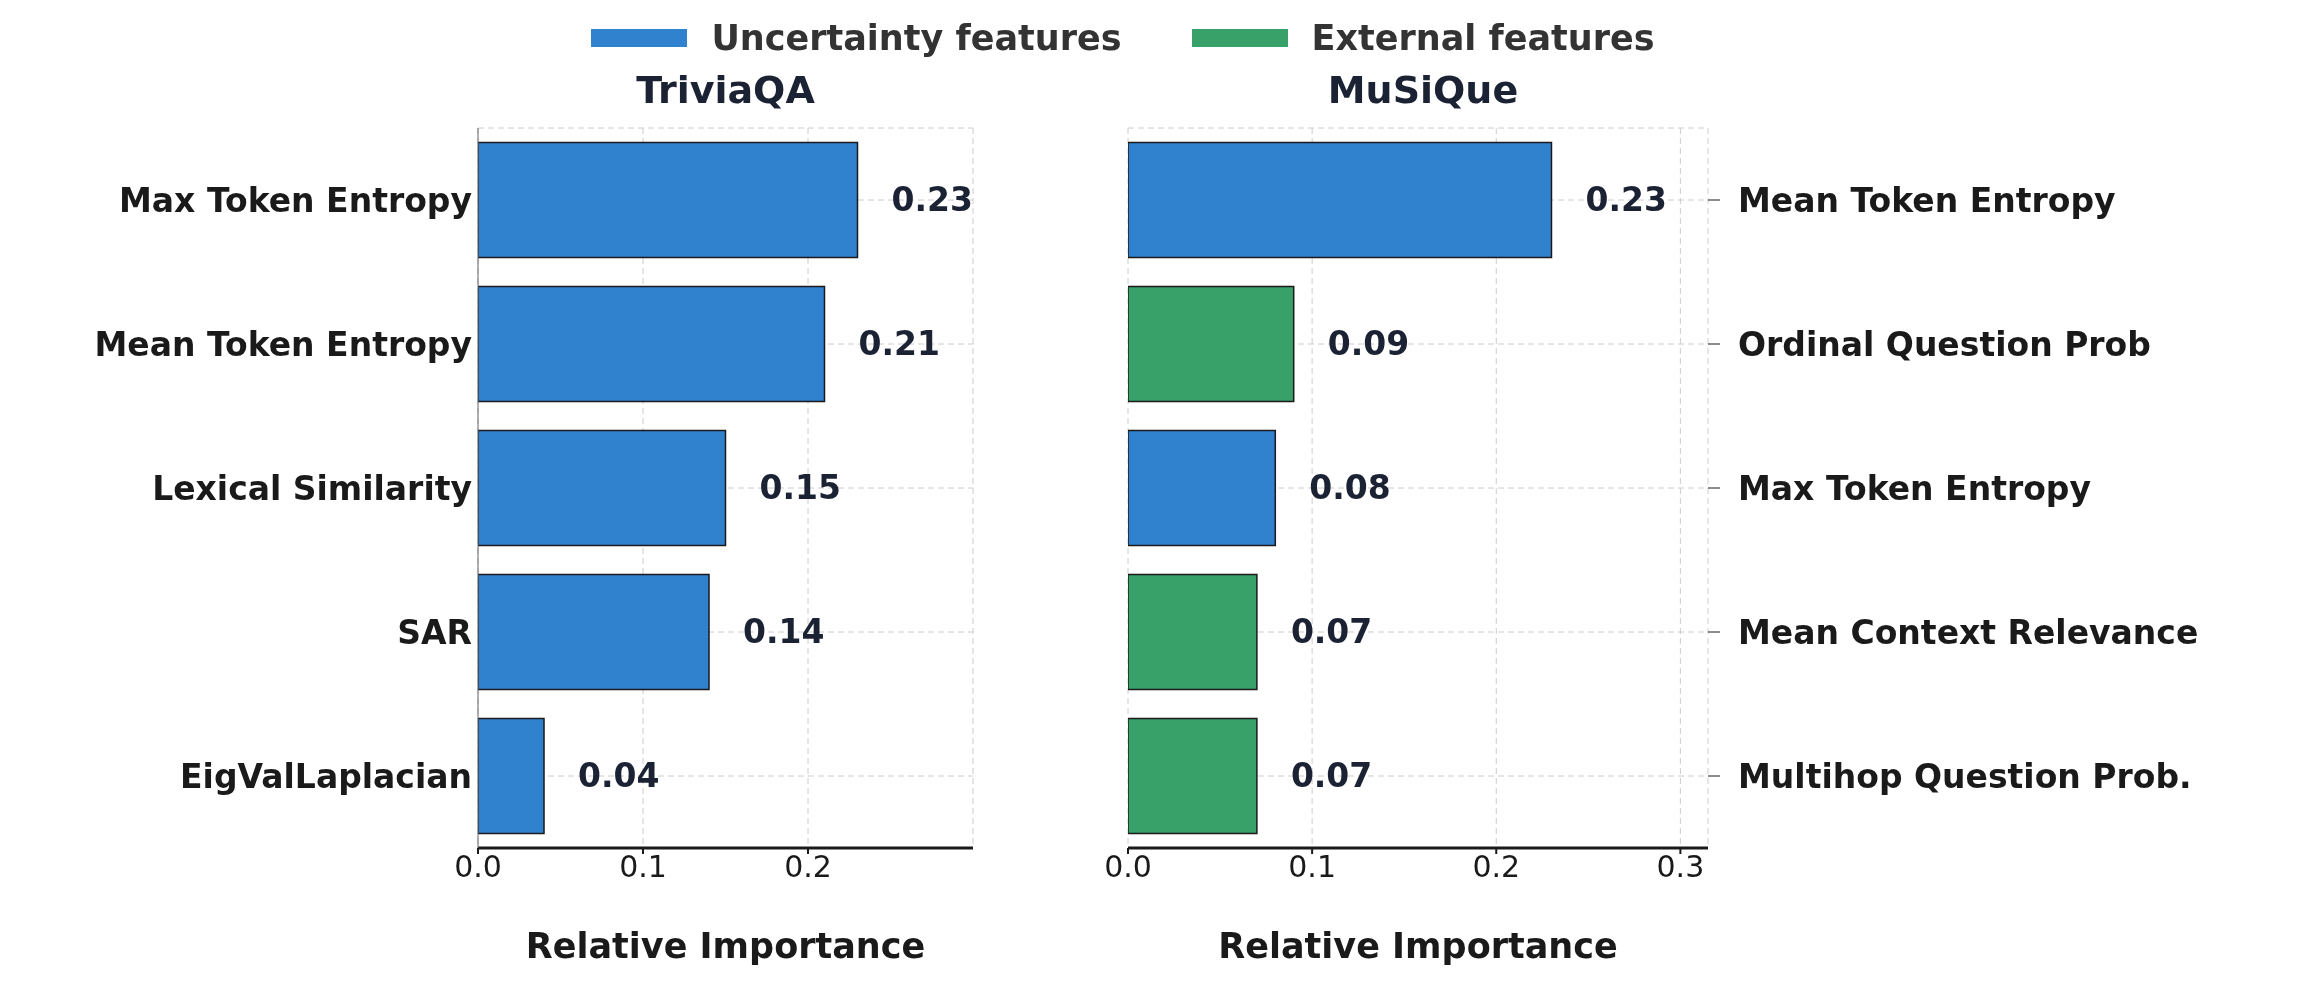  Describe the element at coordinates (1483, 38) in the screenshot. I see `legend-label: External features` at that location.